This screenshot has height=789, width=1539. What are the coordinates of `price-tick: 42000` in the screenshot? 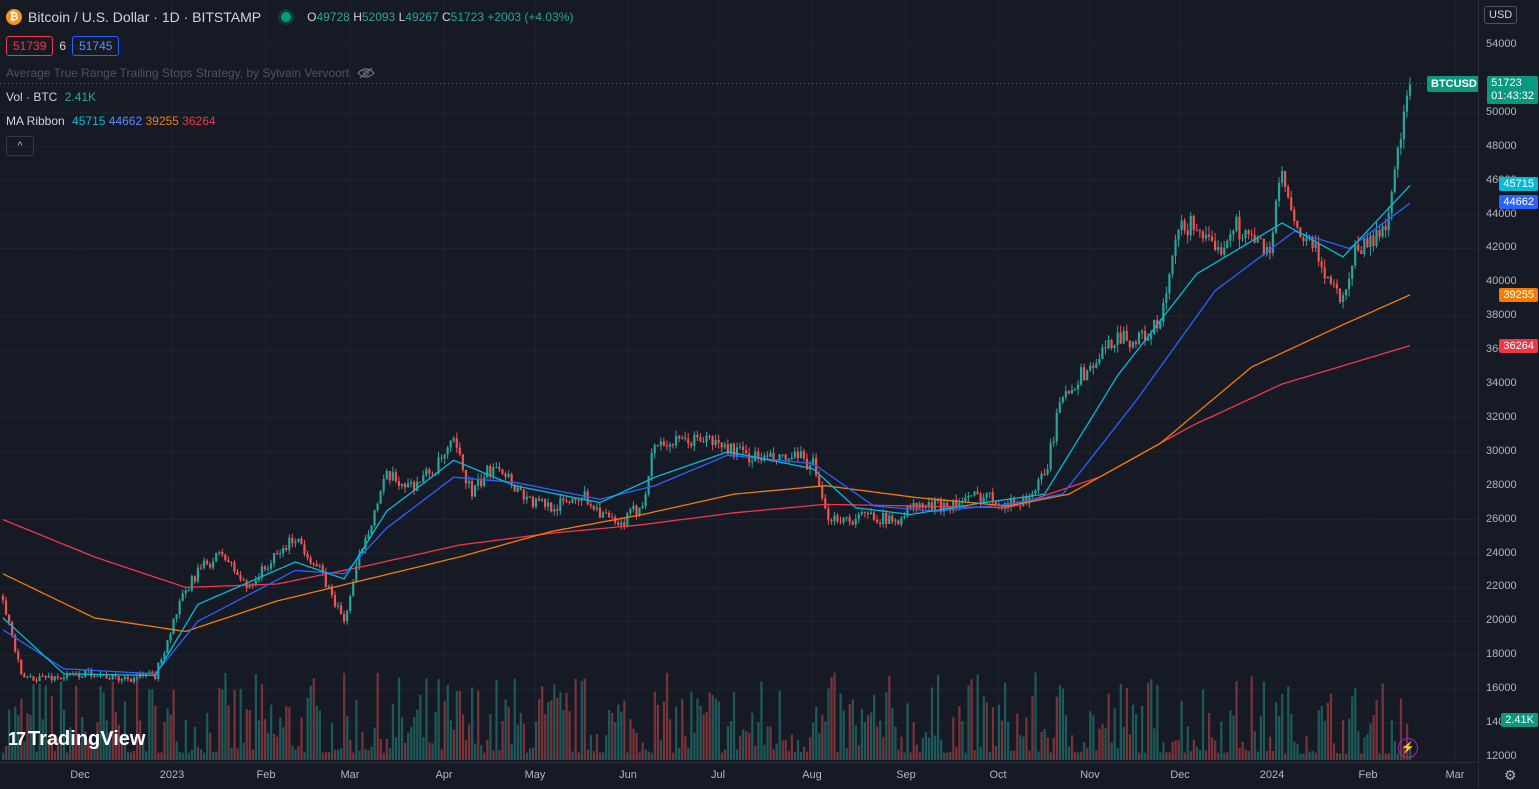 It's located at (1501, 247).